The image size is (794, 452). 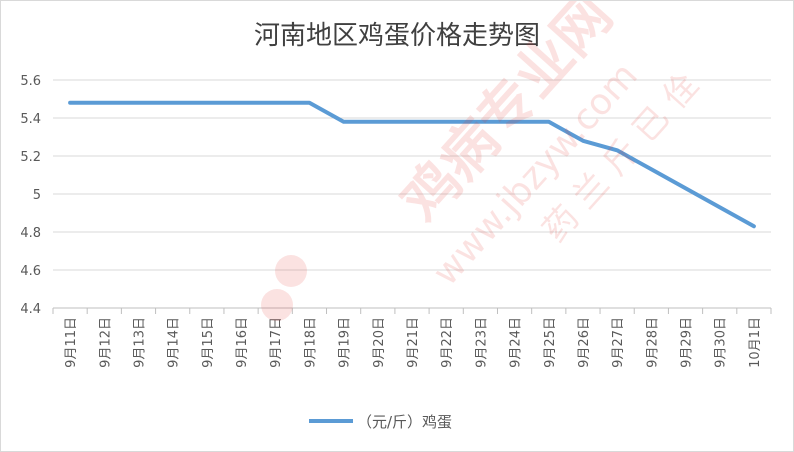 I want to click on x-tick-label: 9月29日, so click(x=687, y=342).